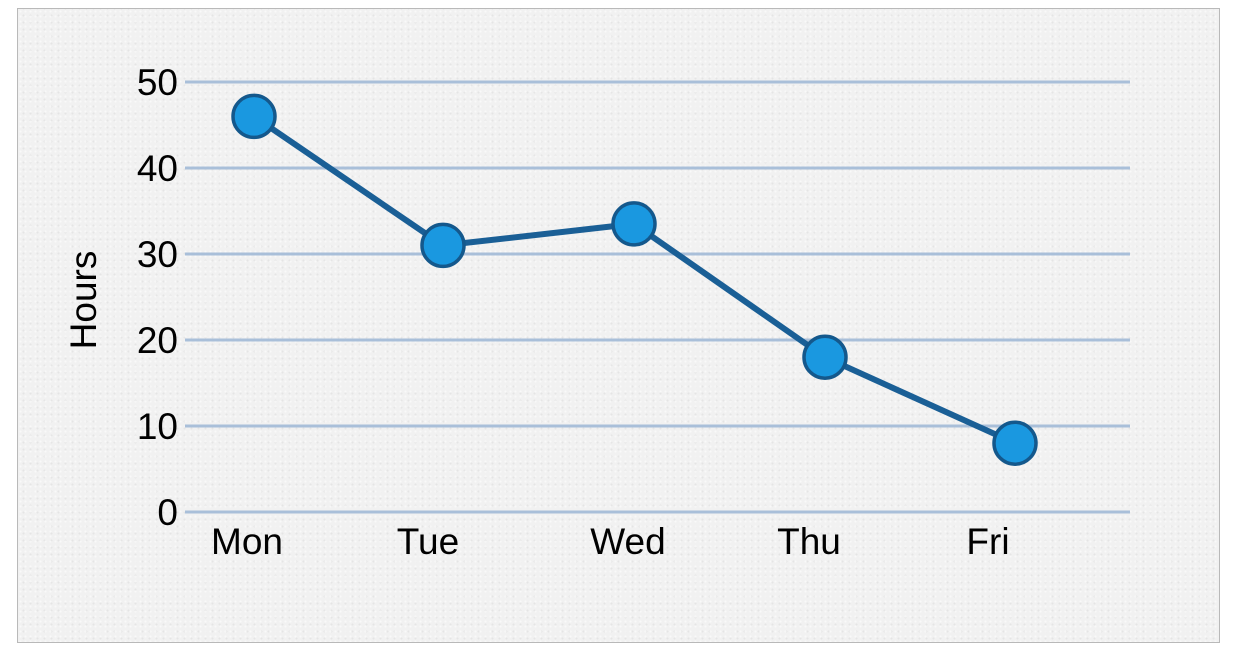 The width and height of the screenshot is (1240, 664). Describe the element at coordinates (157, 426) in the screenshot. I see `y-tick-label-10: 10` at that location.